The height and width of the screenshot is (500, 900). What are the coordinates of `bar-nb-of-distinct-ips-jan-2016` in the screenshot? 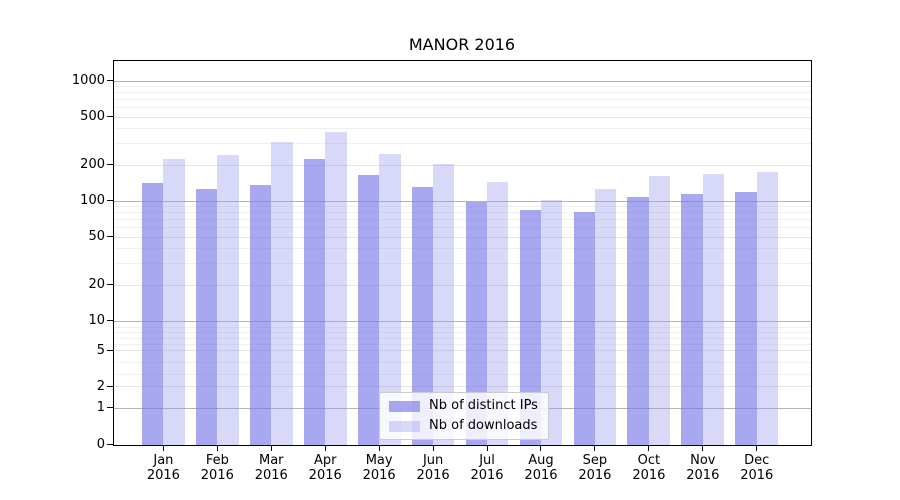 It's located at (153, 314).